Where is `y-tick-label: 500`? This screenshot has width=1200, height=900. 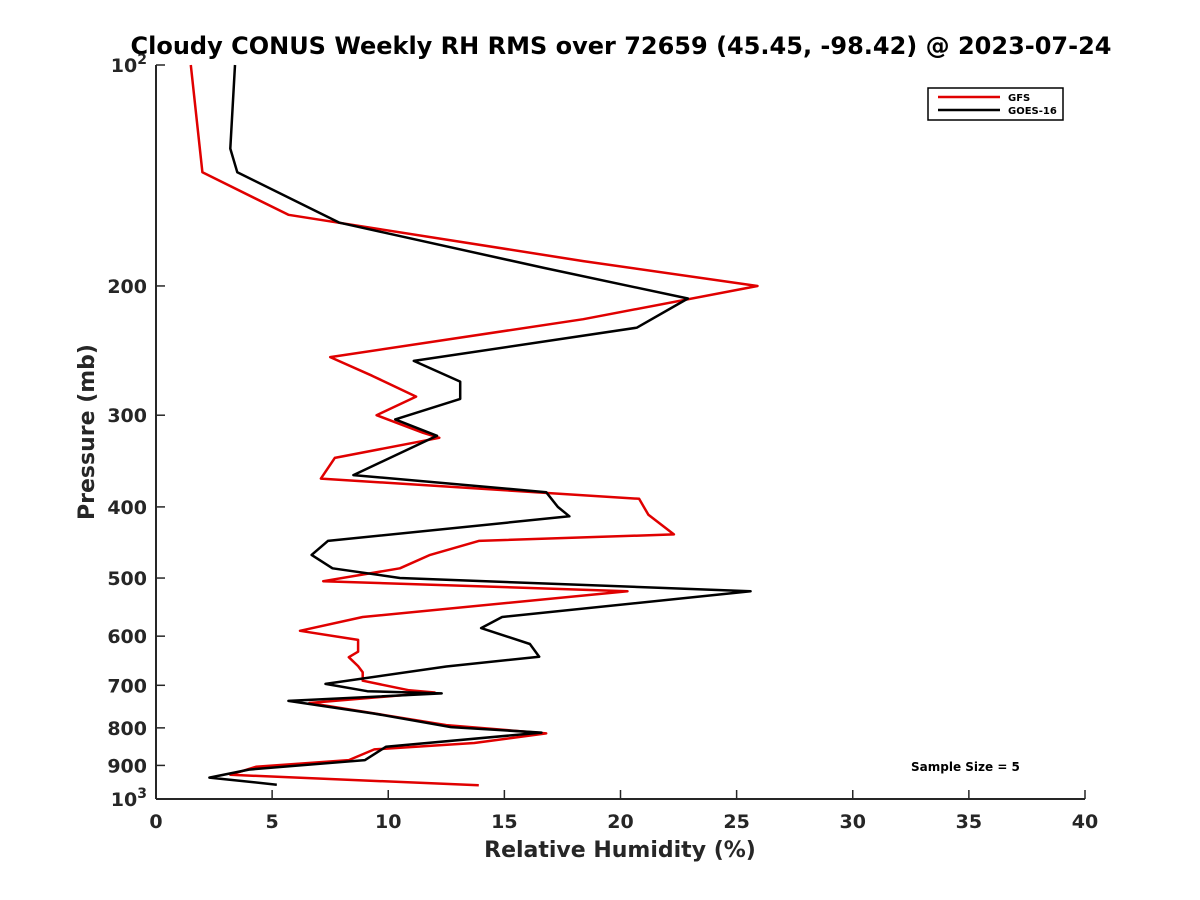 y-tick-label: 500 is located at coordinates (127, 579).